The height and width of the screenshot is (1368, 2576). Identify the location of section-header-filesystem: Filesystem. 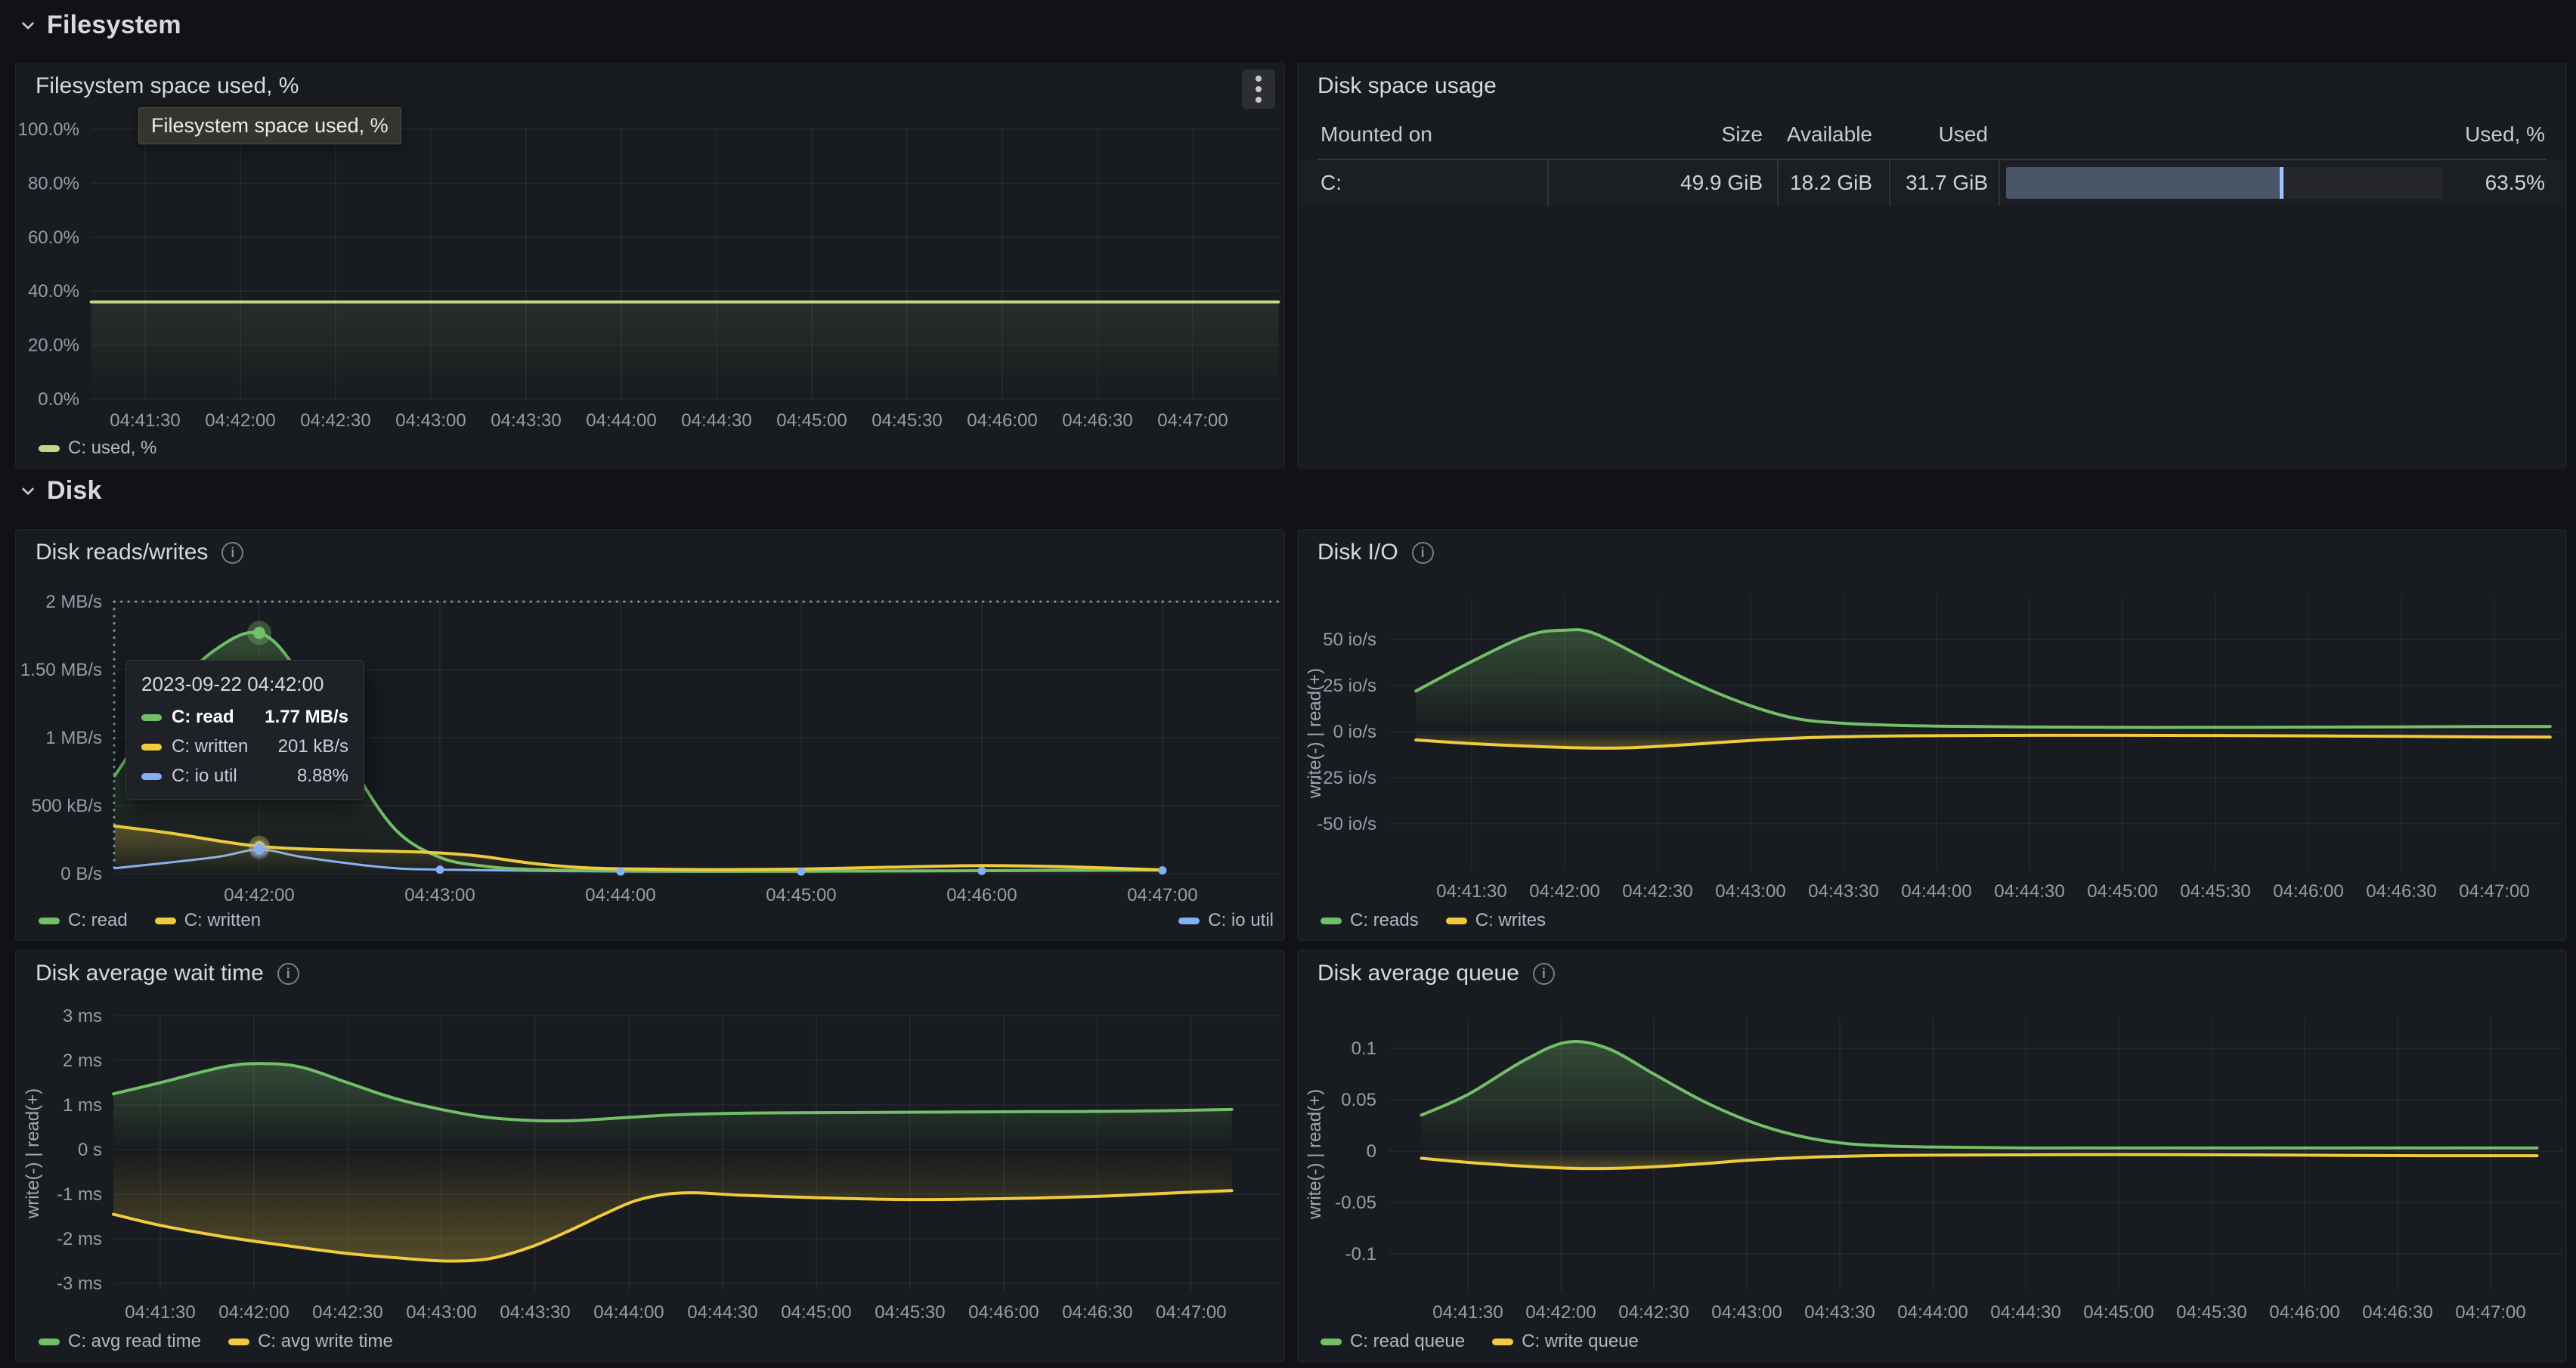
(99, 26).